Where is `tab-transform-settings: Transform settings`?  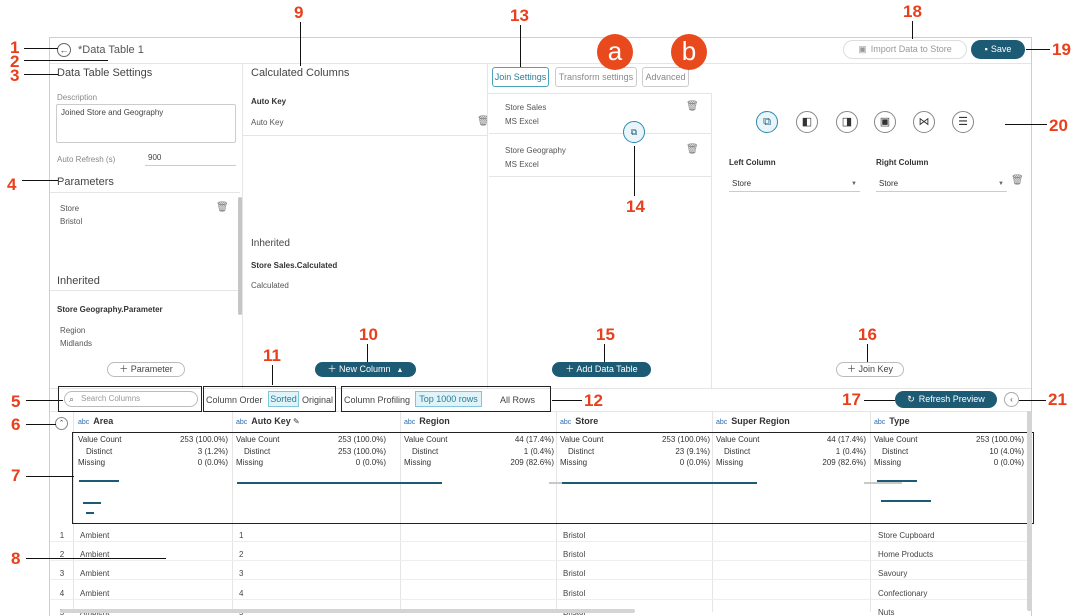
tab-transform-settings: Transform settings is located at coordinates (596, 77).